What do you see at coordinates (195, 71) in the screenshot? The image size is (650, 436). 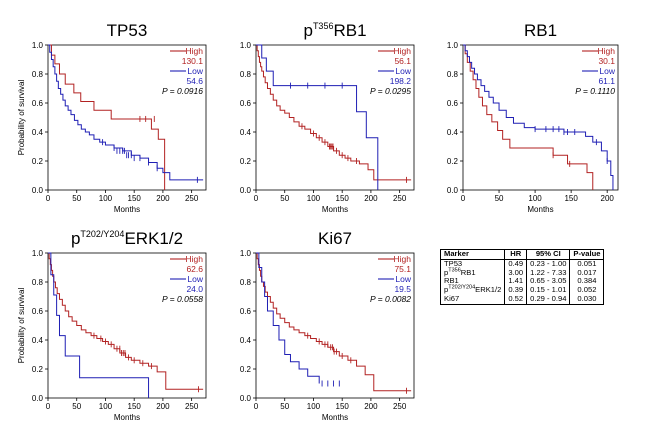 I see `chart-0-legend-low-label: Low` at bounding box center [195, 71].